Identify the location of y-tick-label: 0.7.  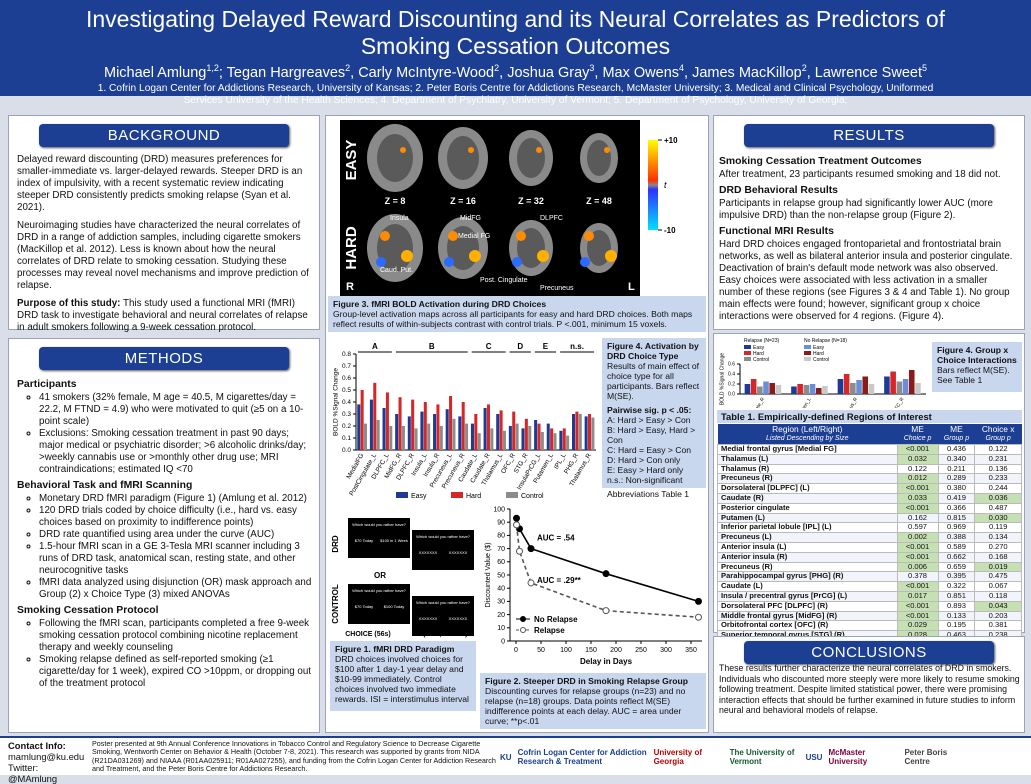
(346, 366).